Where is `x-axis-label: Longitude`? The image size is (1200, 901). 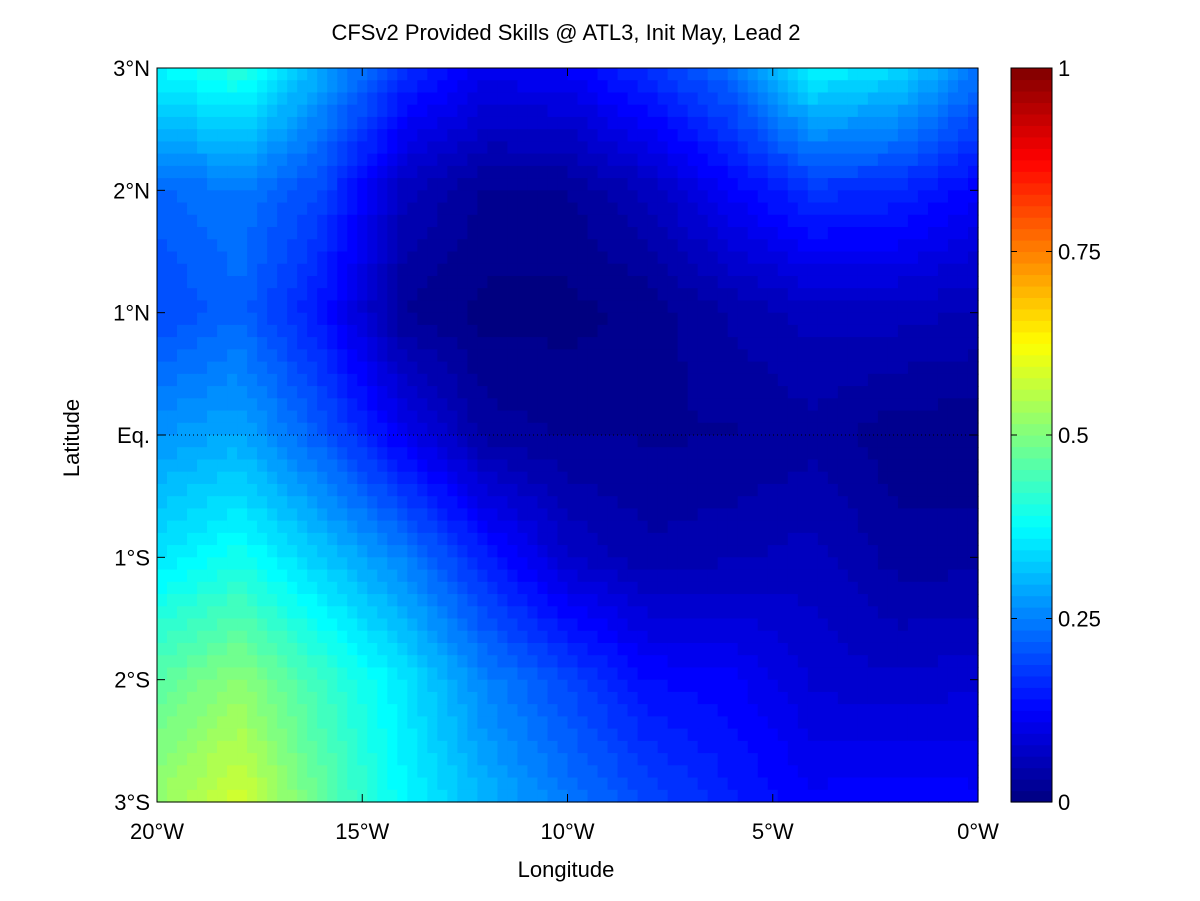 x-axis-label: Longitude is located at coordinates (566, 869).